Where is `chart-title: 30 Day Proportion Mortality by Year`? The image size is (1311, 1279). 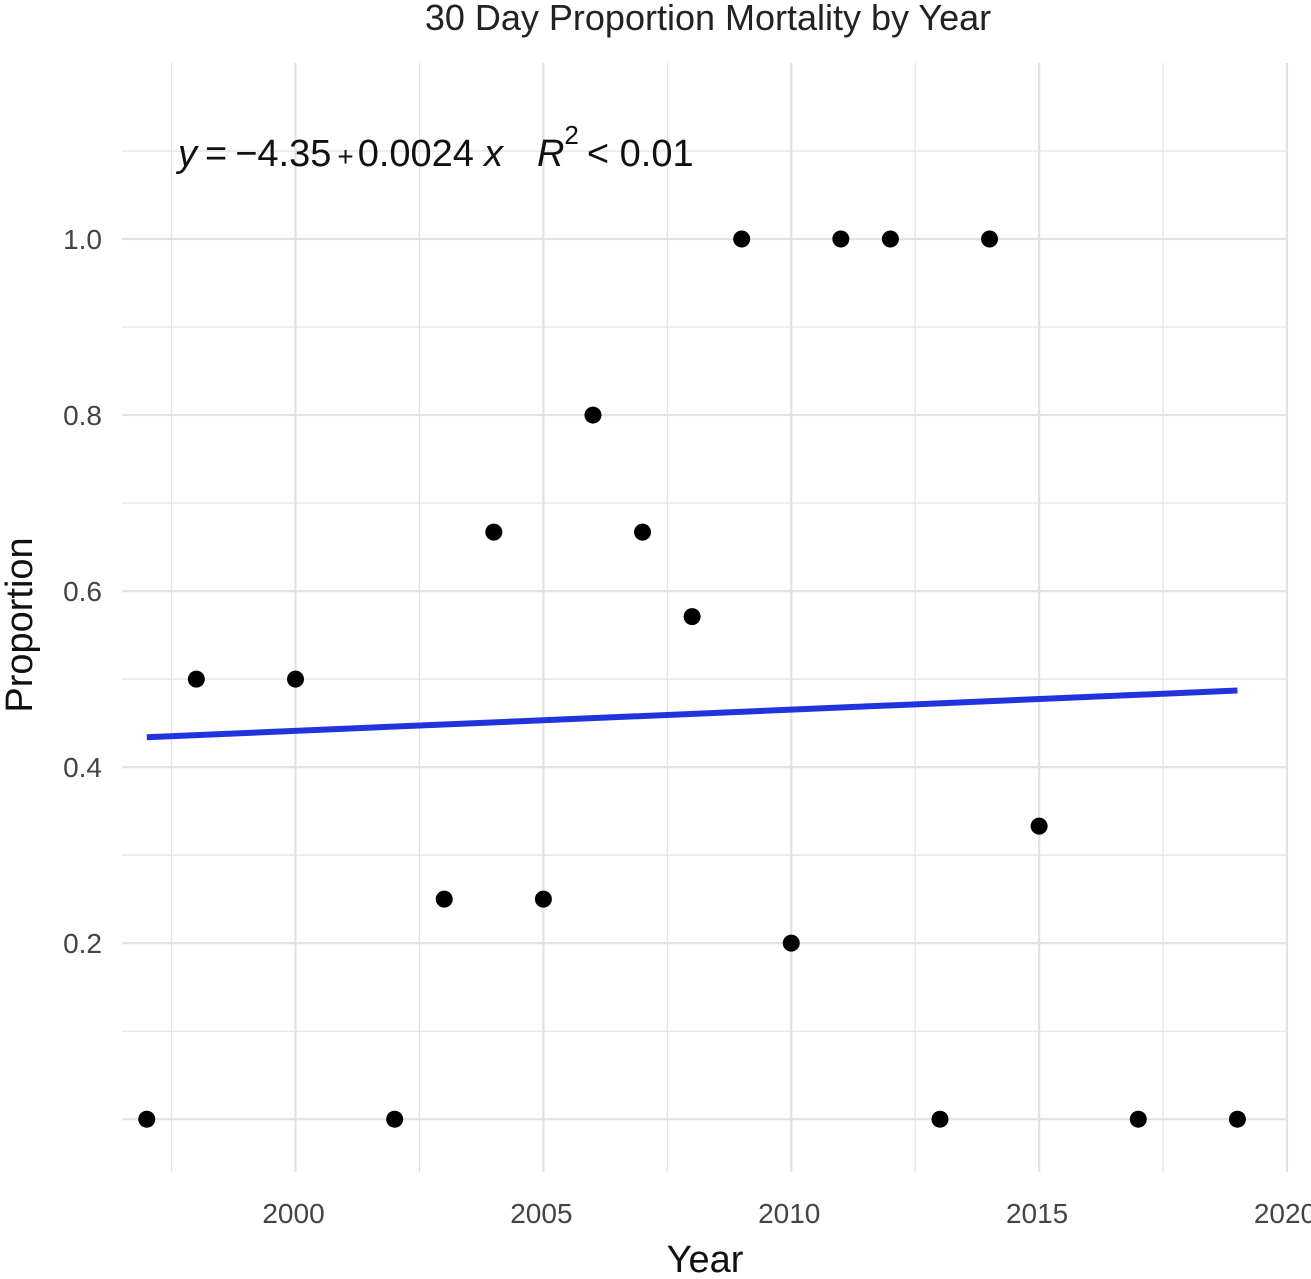 chart-title: 30 Day Proportion Mortality by Year is located at coordinates (708, 19).